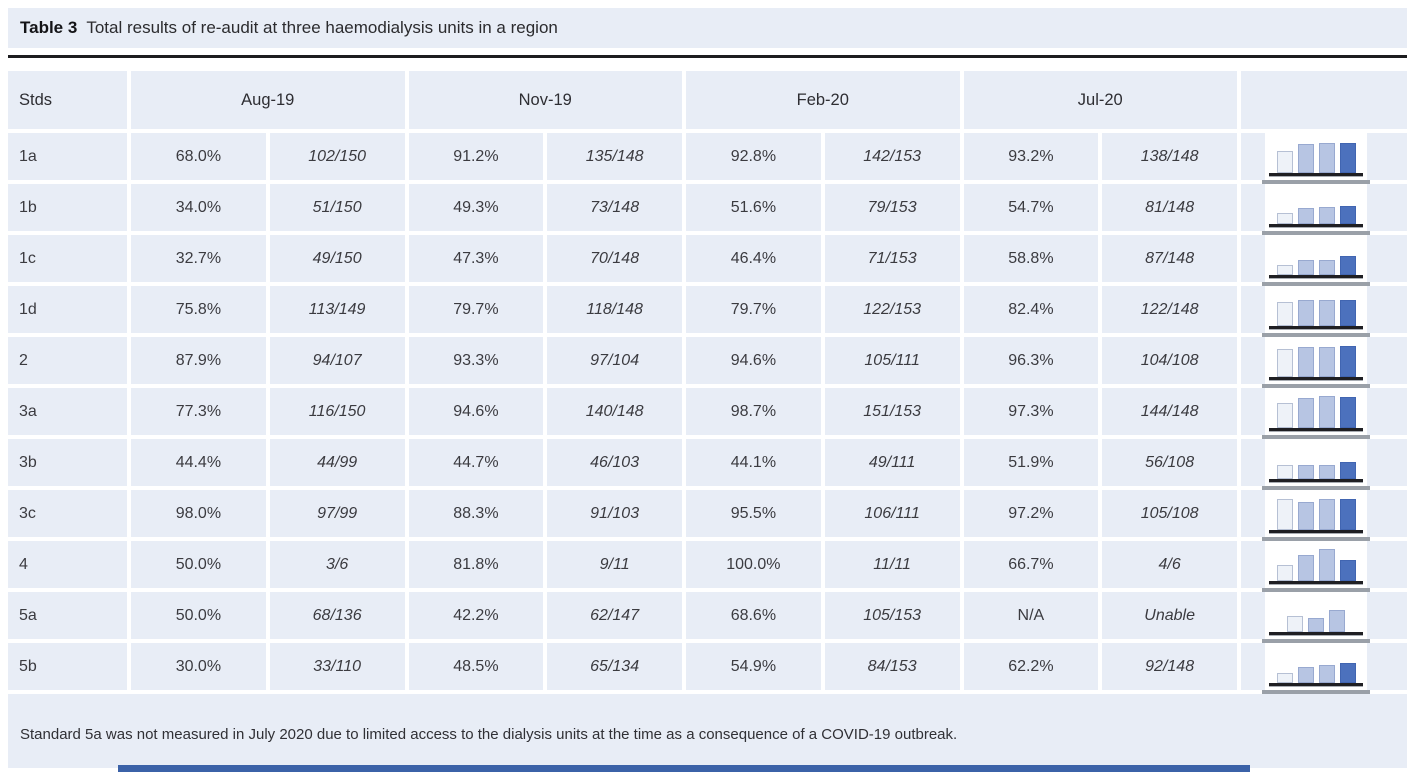  Describe the element at coordinates (337, 513) in the screenshot. I see `cell-fraction: 97/99` at that location.